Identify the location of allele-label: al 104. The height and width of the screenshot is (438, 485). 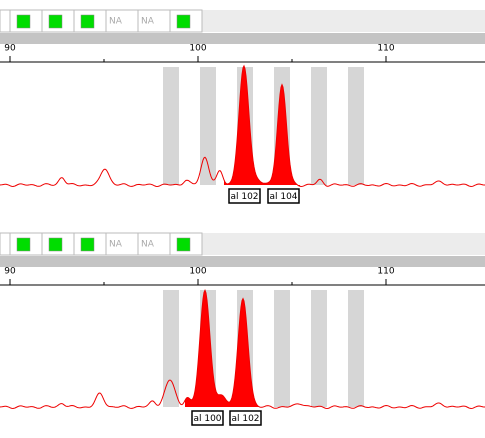
(283, 197).